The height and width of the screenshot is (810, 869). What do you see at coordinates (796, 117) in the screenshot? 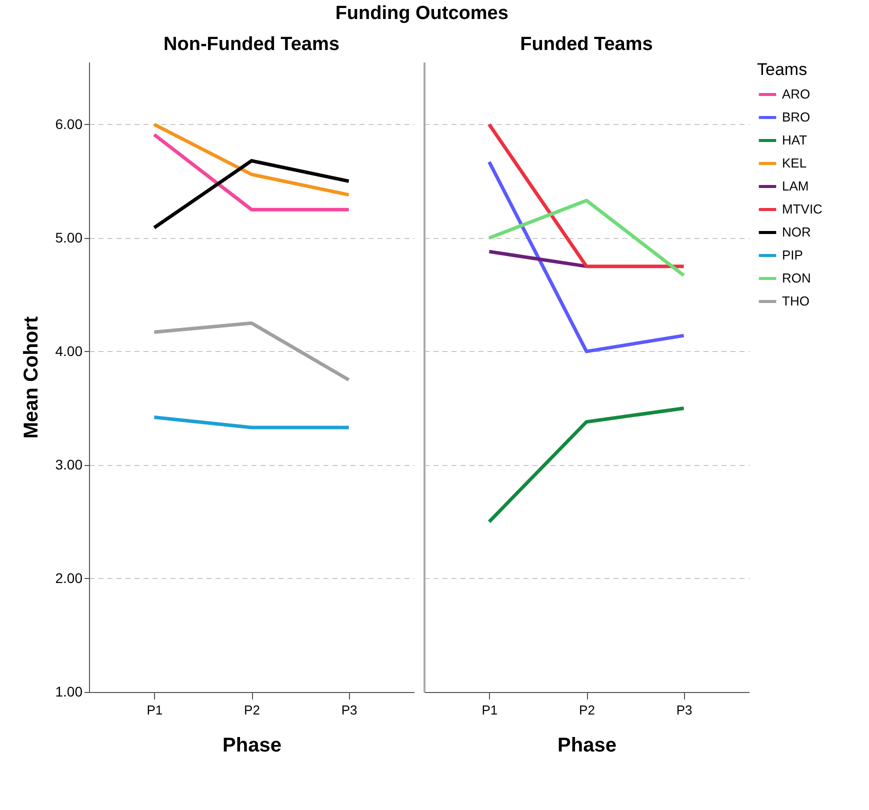
I see `legend-label: BRO` at bounding box center [796, 117].